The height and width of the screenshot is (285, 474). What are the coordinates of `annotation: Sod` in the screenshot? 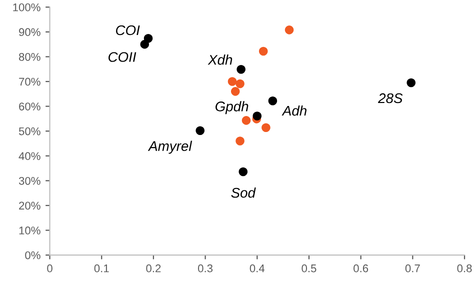 It's located at (243, 193).